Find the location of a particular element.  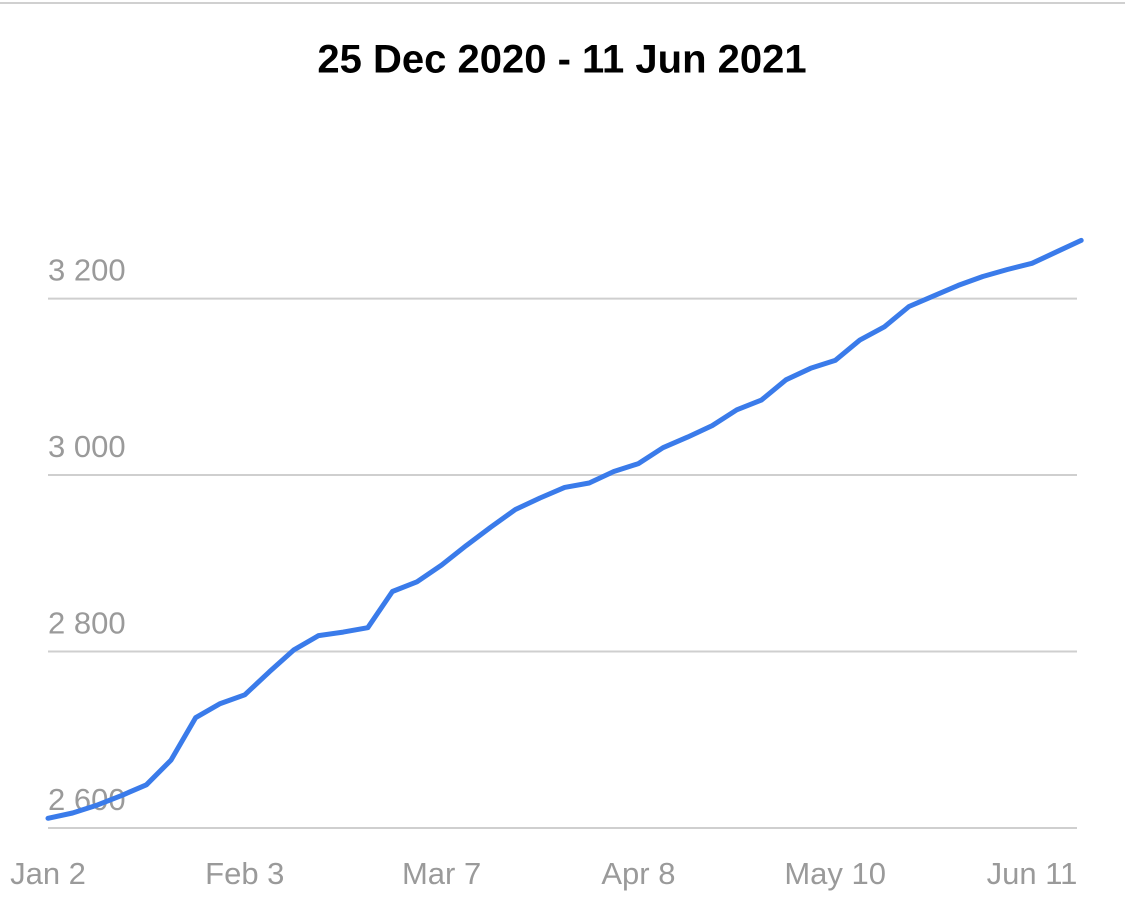

x-tick-label: May 10 is located at coordinates (835, 873).